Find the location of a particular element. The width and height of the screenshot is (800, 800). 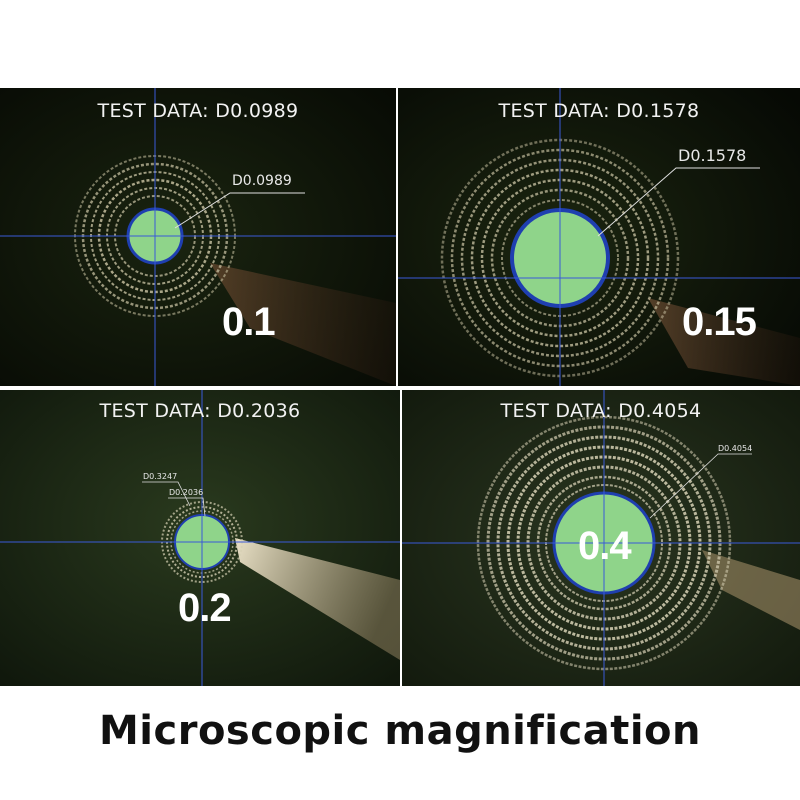

diameter-callout: D0.1578 is located at coordinates (712, 155).